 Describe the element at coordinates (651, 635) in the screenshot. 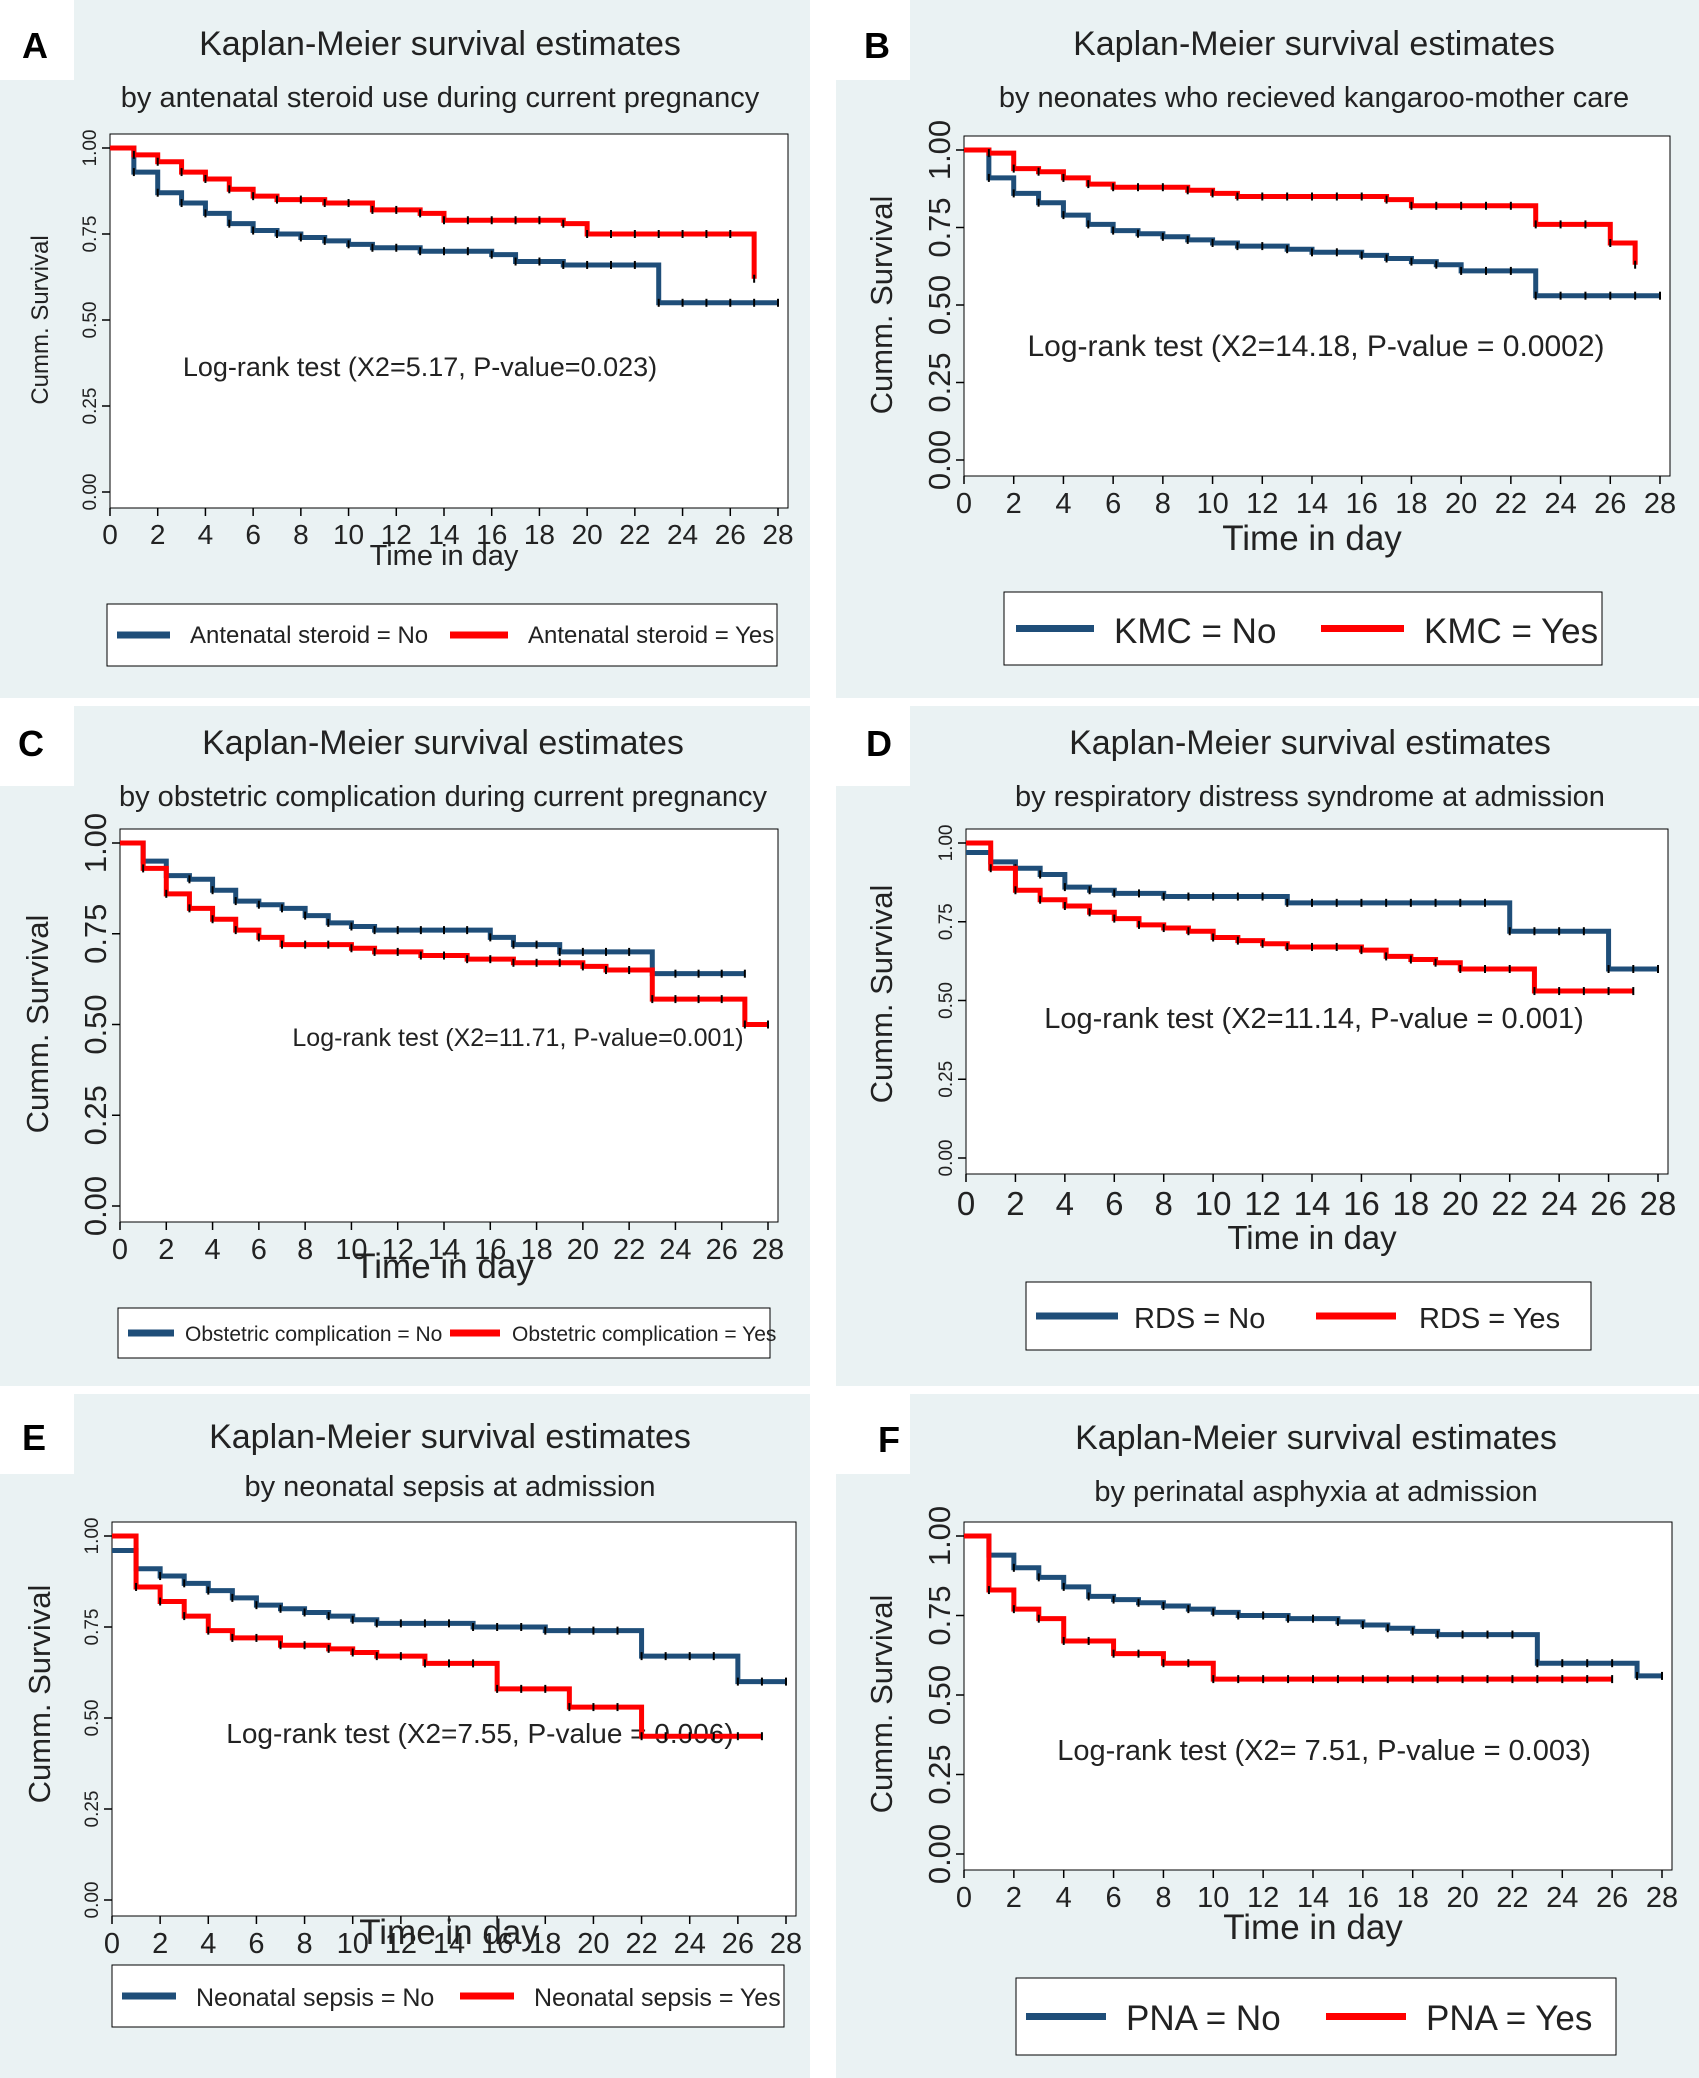

I see `legend-label-yes: Antenatal steroid = Yes` at that location.